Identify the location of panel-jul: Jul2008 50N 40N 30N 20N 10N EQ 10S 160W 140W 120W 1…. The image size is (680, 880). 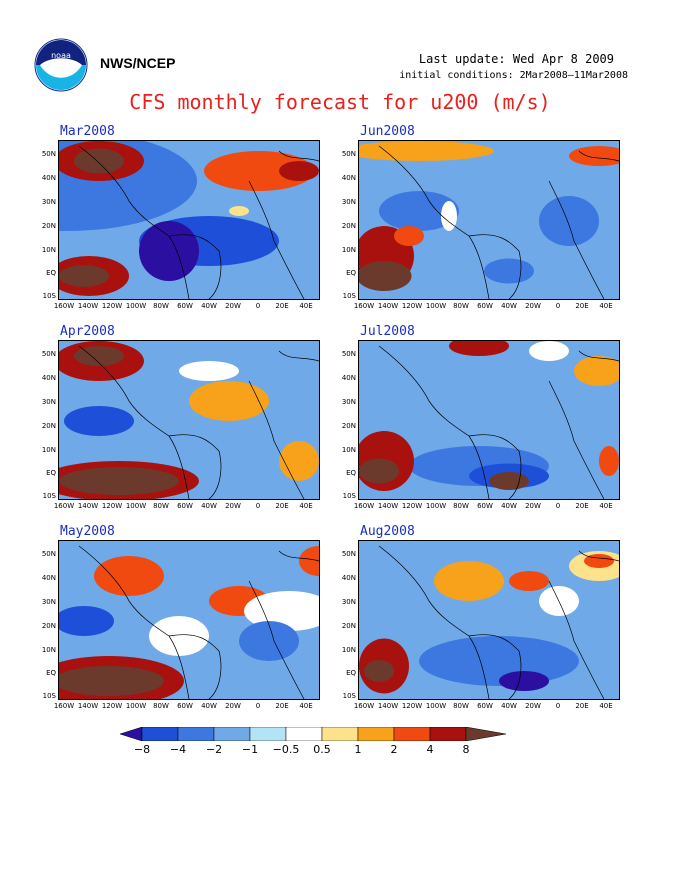
(481, 423).